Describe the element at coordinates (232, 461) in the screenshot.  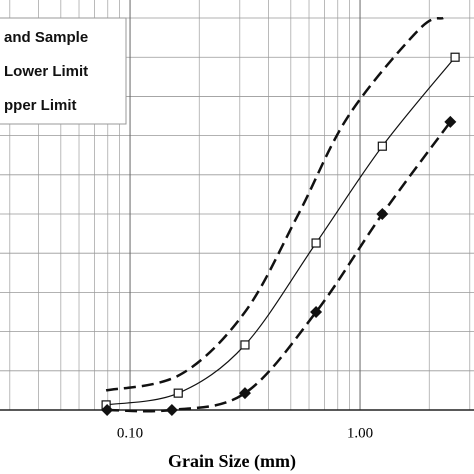
I see `x-axis-label: Grain Size (mm)` at that location.